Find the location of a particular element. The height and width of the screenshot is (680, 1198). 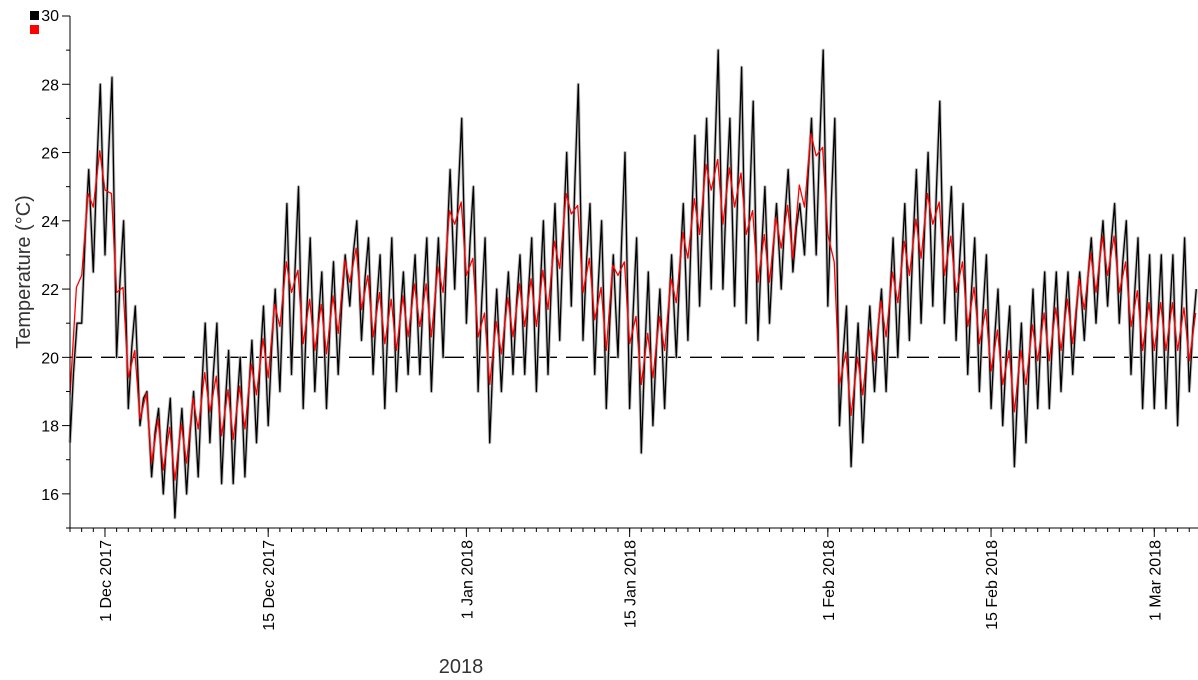

y-tick-label: 26 is located at coordinates (50, 154).